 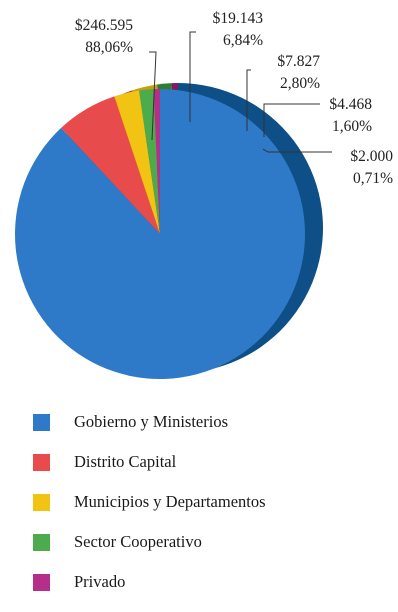 What do you see at coordinates (297, 150) in the screenshot?
I see `leader-line-privado` at bounding box center [297, 150].